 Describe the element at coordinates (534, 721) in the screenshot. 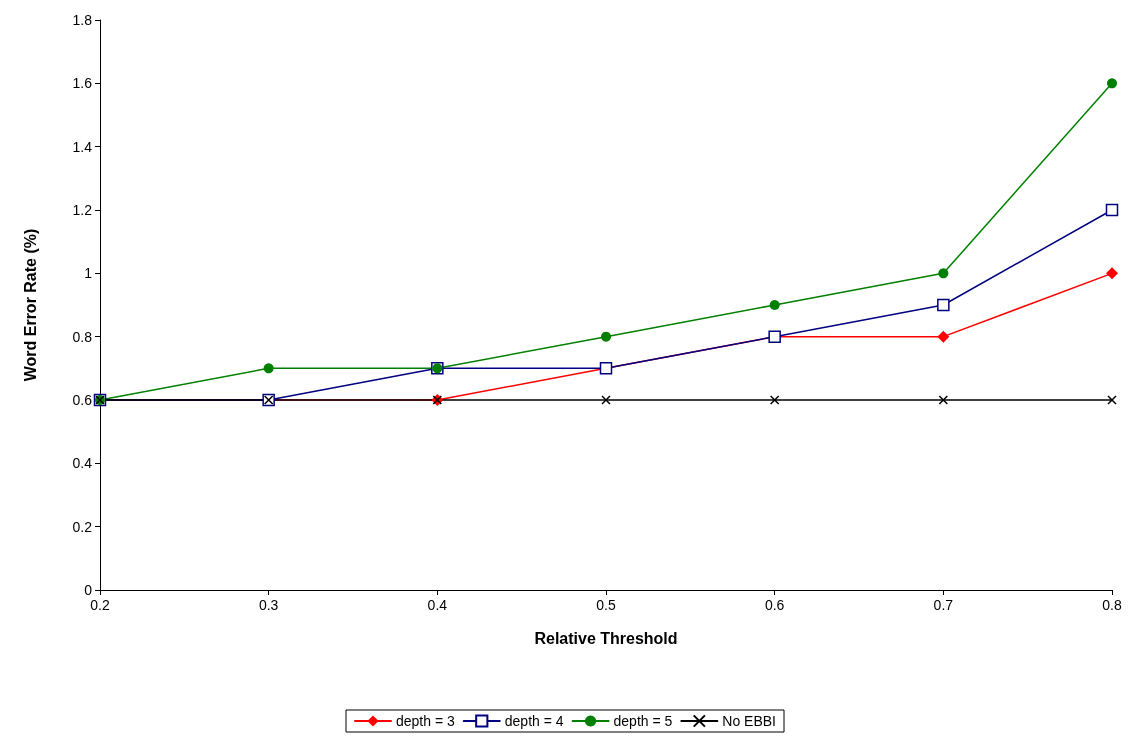

I see `legend-label: depth = 4` at that location.